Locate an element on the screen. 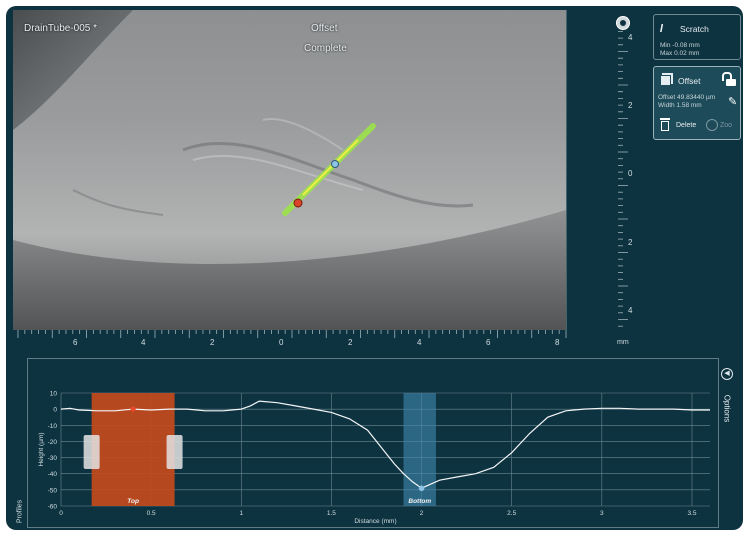 The image size is (749, 535). measurement-title: Offset is located at coordinates (324, 28).